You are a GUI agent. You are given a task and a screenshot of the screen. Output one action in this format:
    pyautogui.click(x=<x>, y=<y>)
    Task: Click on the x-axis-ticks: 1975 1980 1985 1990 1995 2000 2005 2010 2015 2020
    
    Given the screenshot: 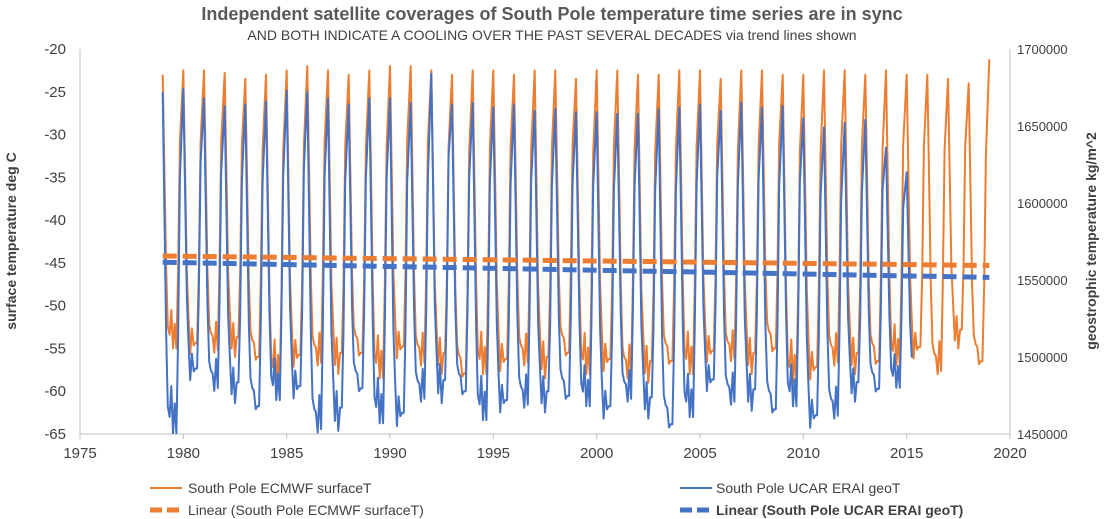 What is the action you would take?
    pyautogui.click(x=545, y=448)
    